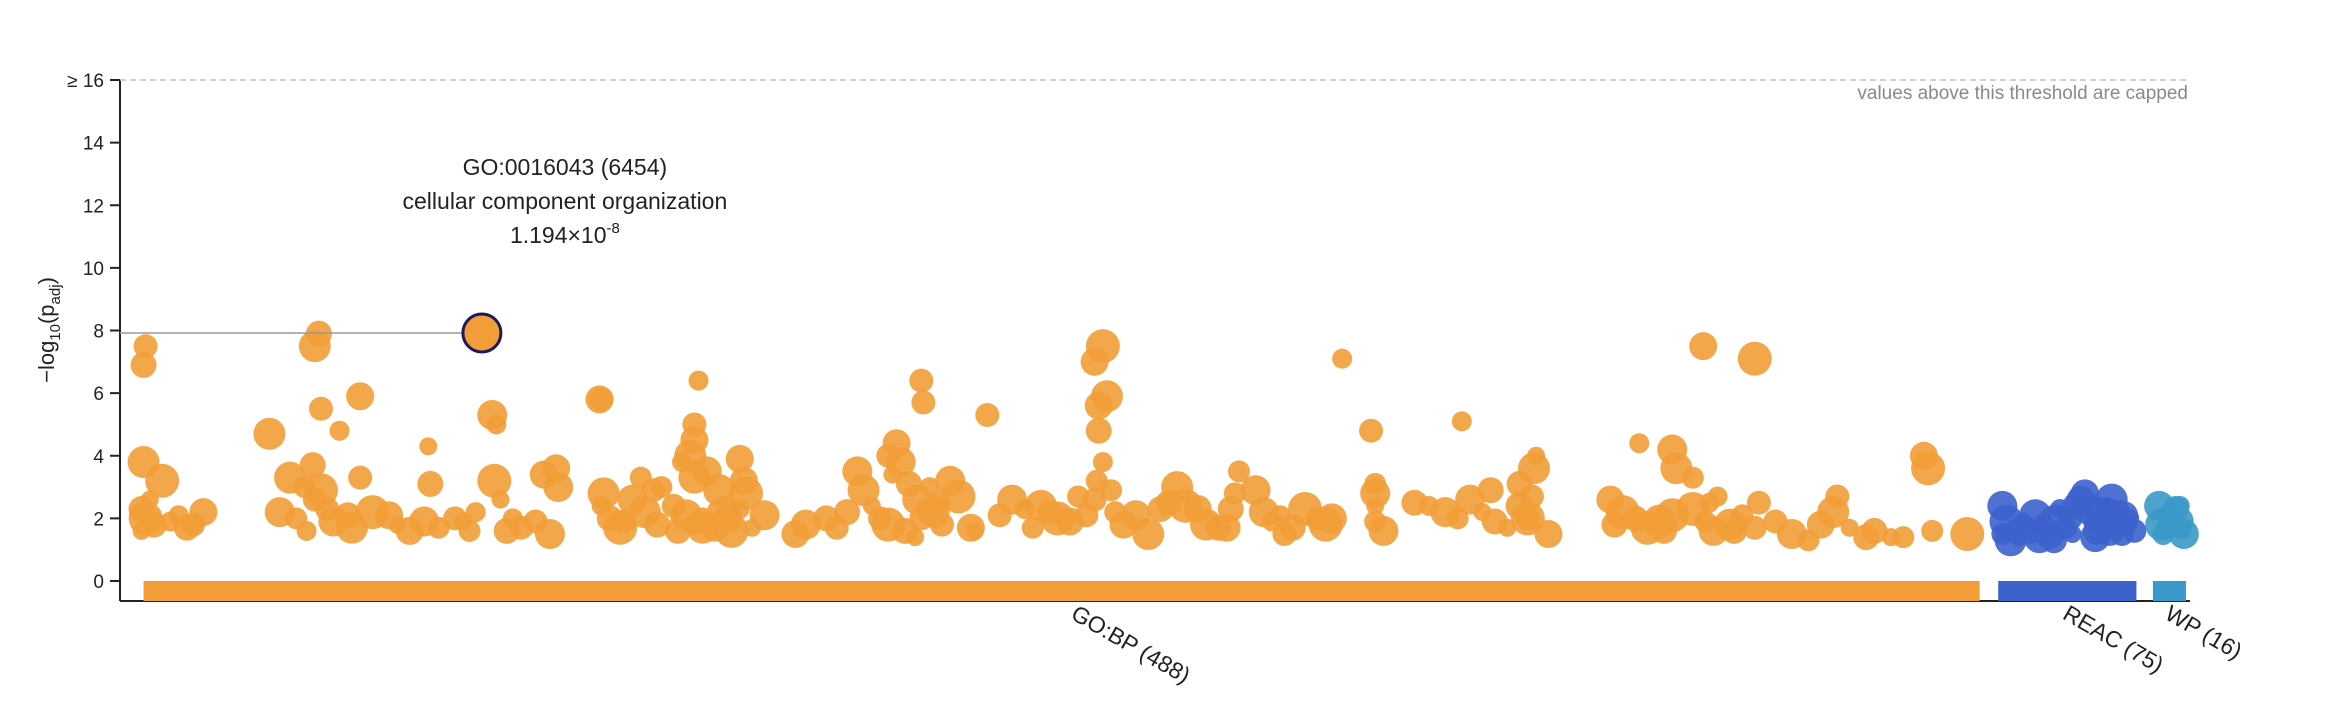  I want to click on y-ticks: 0 2 4 6 8 10 12 14 ≥ 16, so click(93, 332).